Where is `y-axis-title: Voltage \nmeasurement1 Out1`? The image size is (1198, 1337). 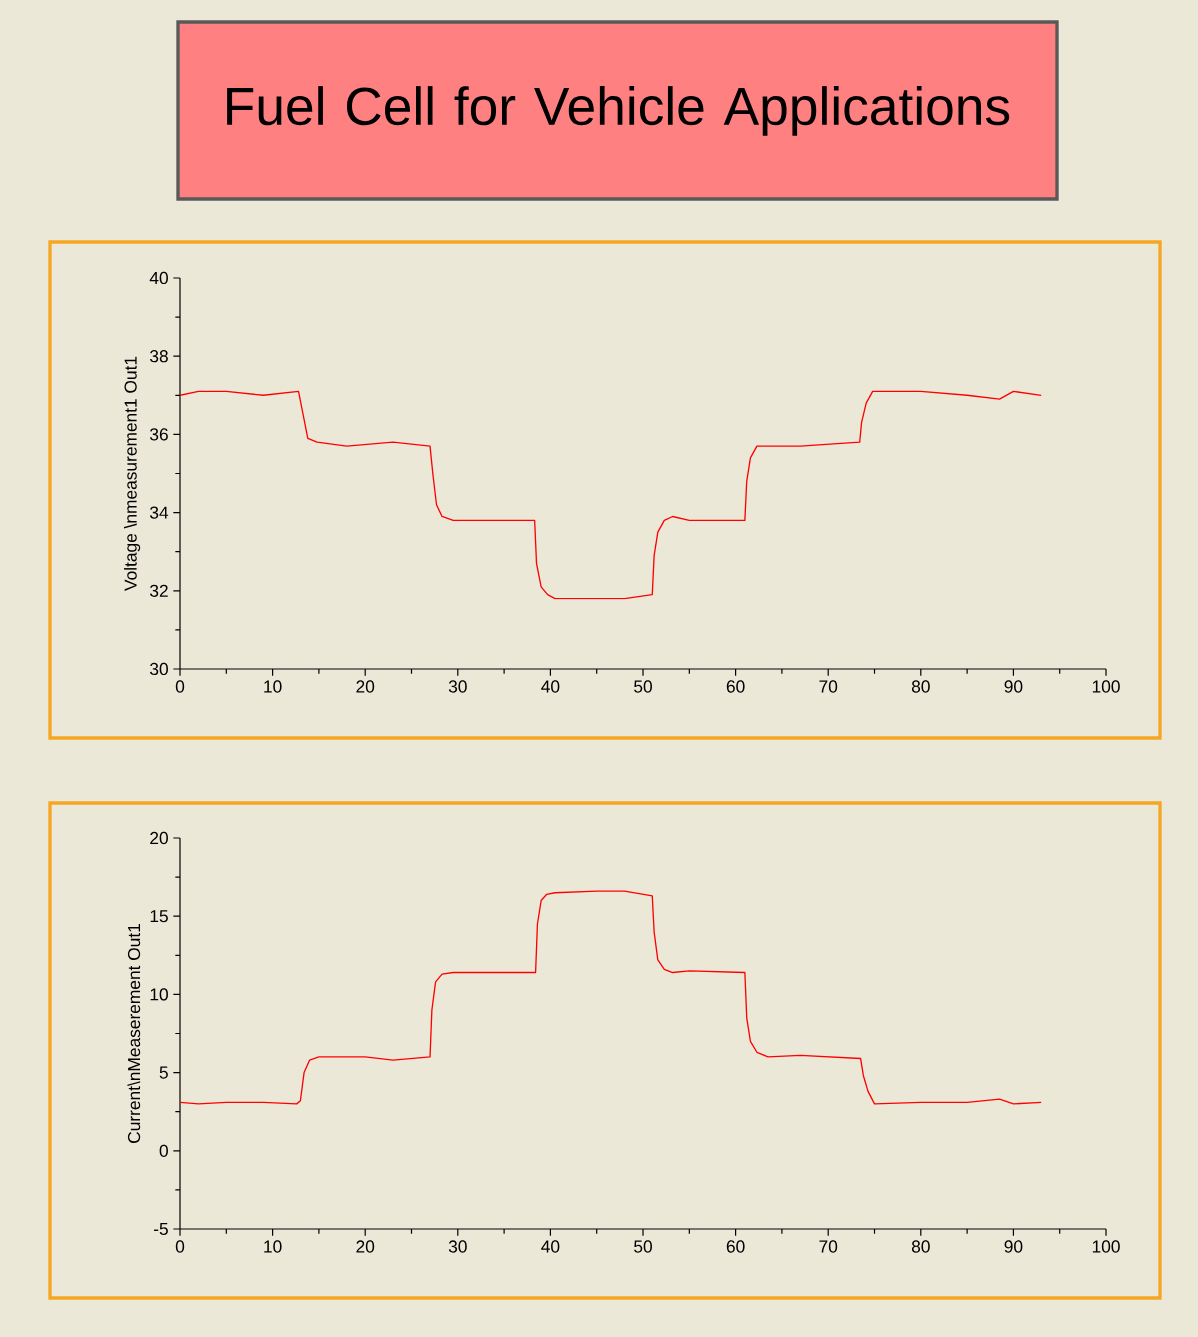 y-axis-title: Voltage \nmeasurement1 Out1 is located at coordinates (132, 473).